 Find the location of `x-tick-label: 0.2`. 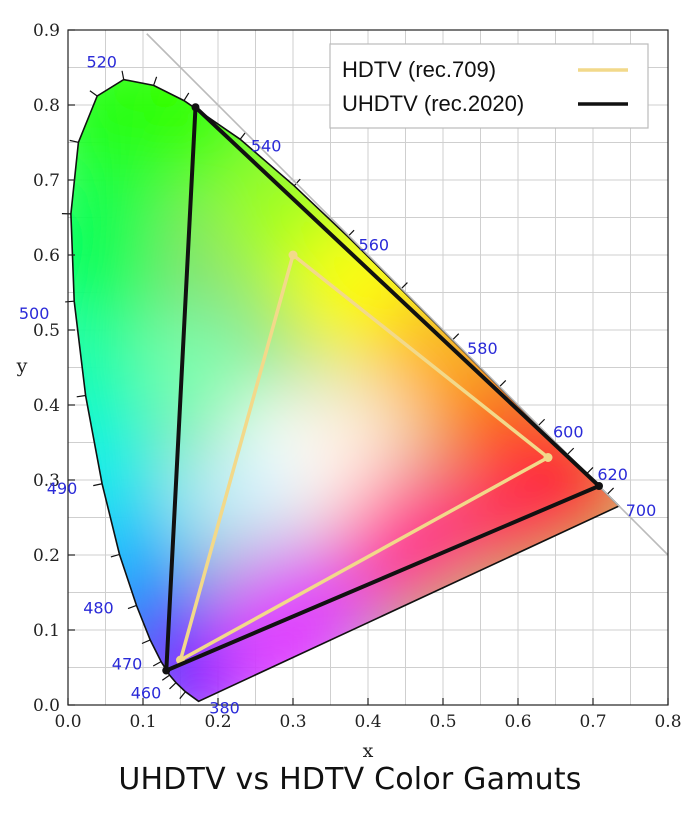

x-tick-label: 0.2 is located at coordinates (217, 722).